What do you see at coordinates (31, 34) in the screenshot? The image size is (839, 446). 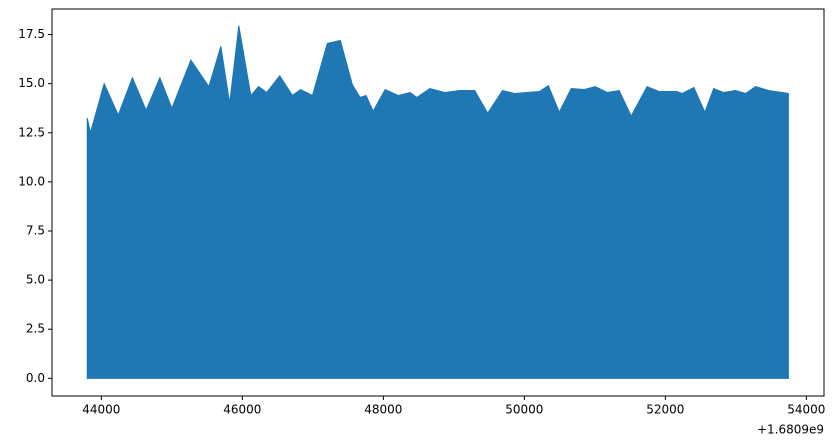 I see `y-tick-label: 17.5` at bounding box center [31, 34].